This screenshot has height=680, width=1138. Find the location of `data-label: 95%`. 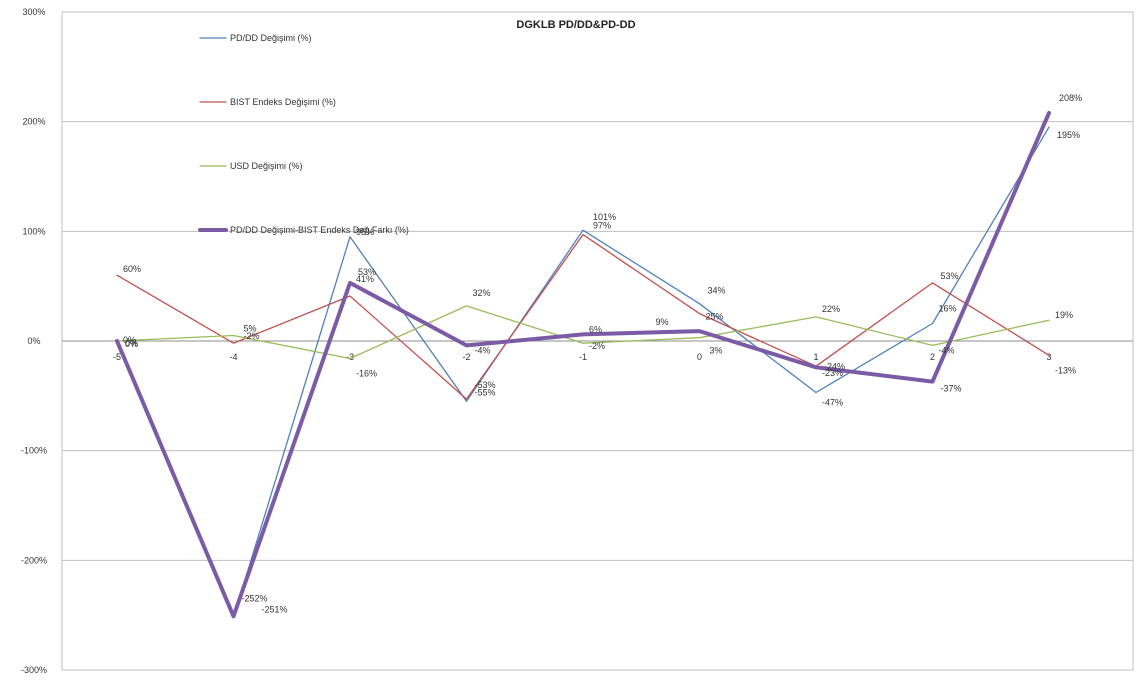

data-label: 95% is located at coordinates (365, 232).